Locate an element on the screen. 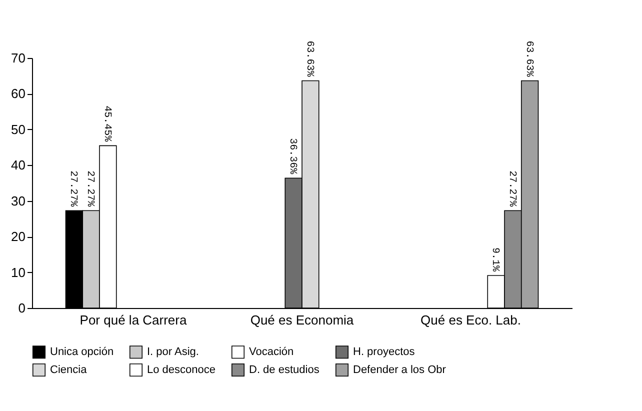 The image size is (642, 411). y-tick-label: 50 is located at coordinates (18, 129).